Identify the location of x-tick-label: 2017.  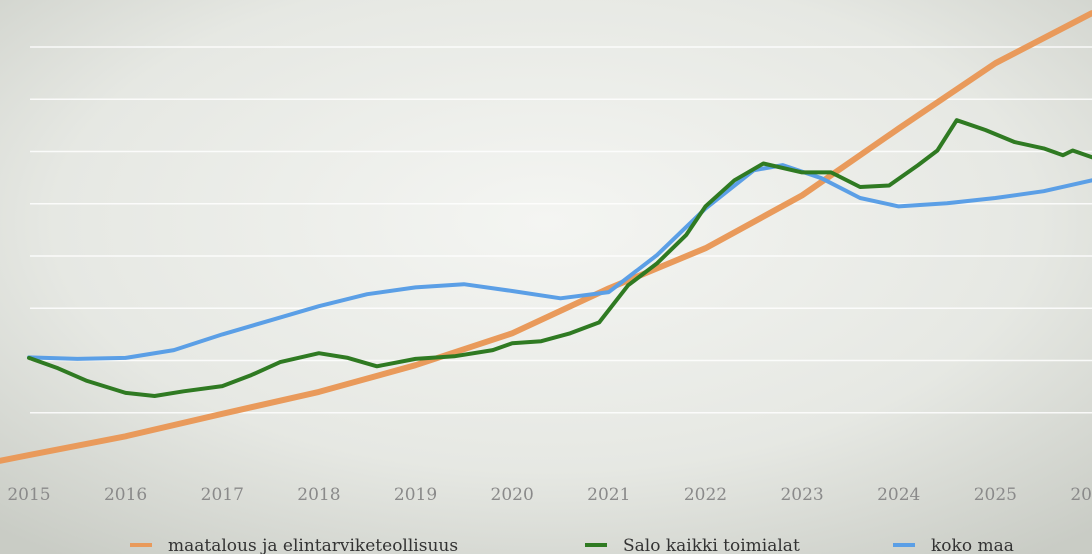
(222, 495).